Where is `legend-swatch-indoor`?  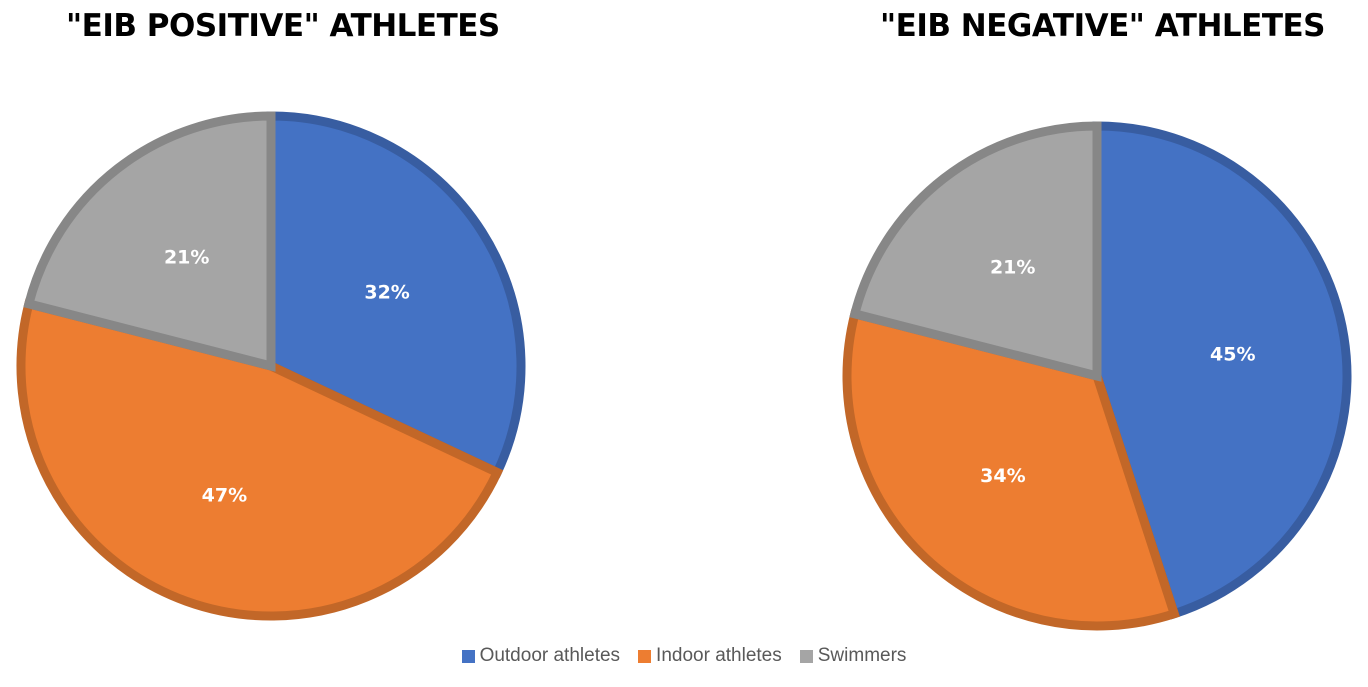 legend-swatch-indoor is located at coordinates (645, 656).